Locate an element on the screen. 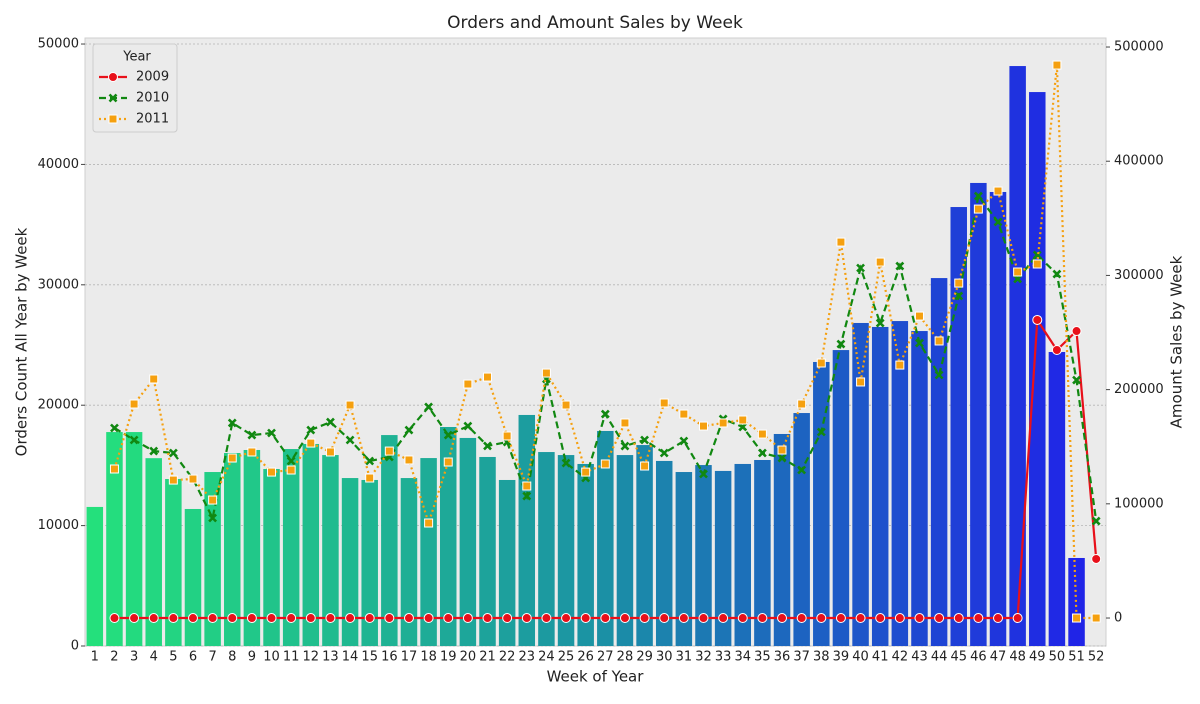 This screenshot has width=1200, height=704. x-tick-label: 7 is located at coordinates (212, 657).